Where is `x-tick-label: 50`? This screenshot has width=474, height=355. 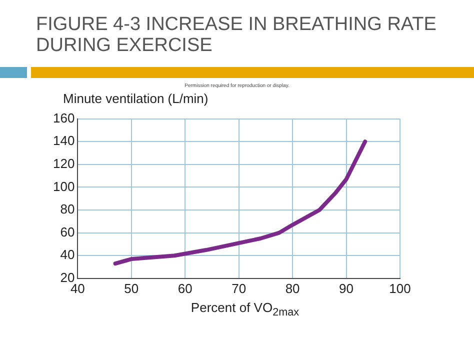 x-tick-label: 50 is located at coordinates (131, 288).